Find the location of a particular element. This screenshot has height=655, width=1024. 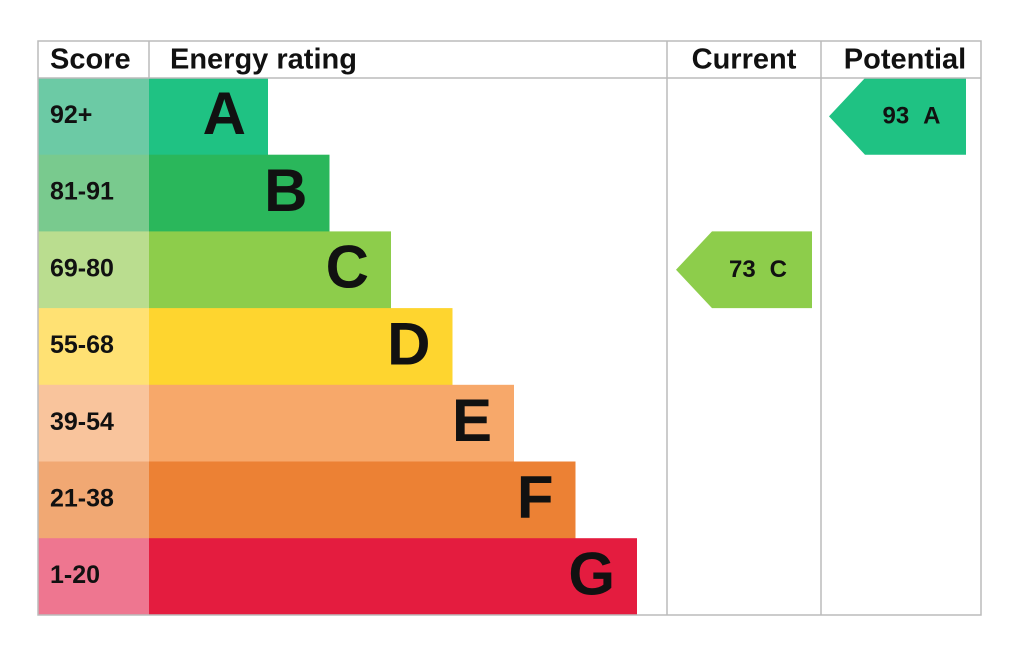

band-letter: B is located at coordinates (285, 190).